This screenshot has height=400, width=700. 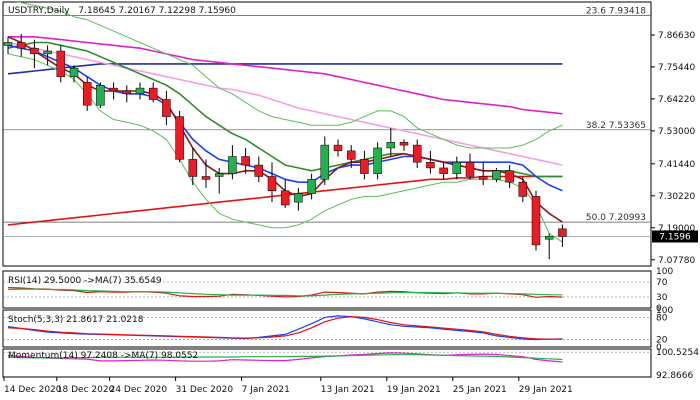 I want to click on price-tick-label-2: 7.64220, so click(x=676, y=100).